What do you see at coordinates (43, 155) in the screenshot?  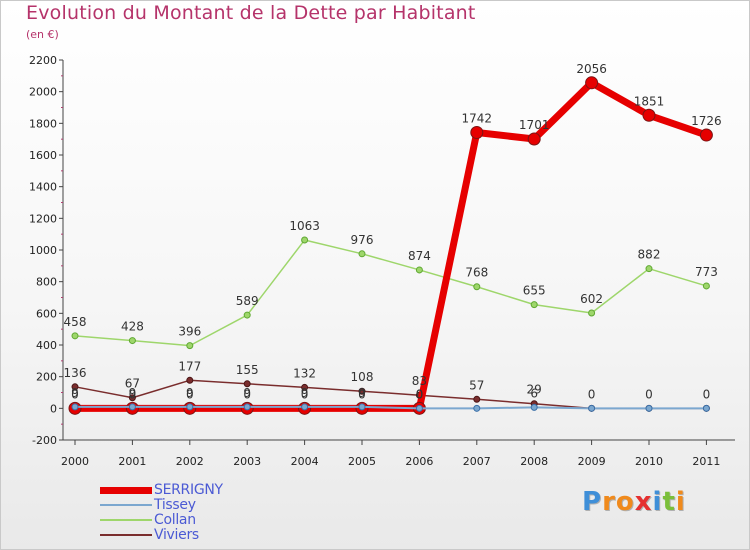 I see `y-tick-label: 1600` at bounding box center [43, 155].